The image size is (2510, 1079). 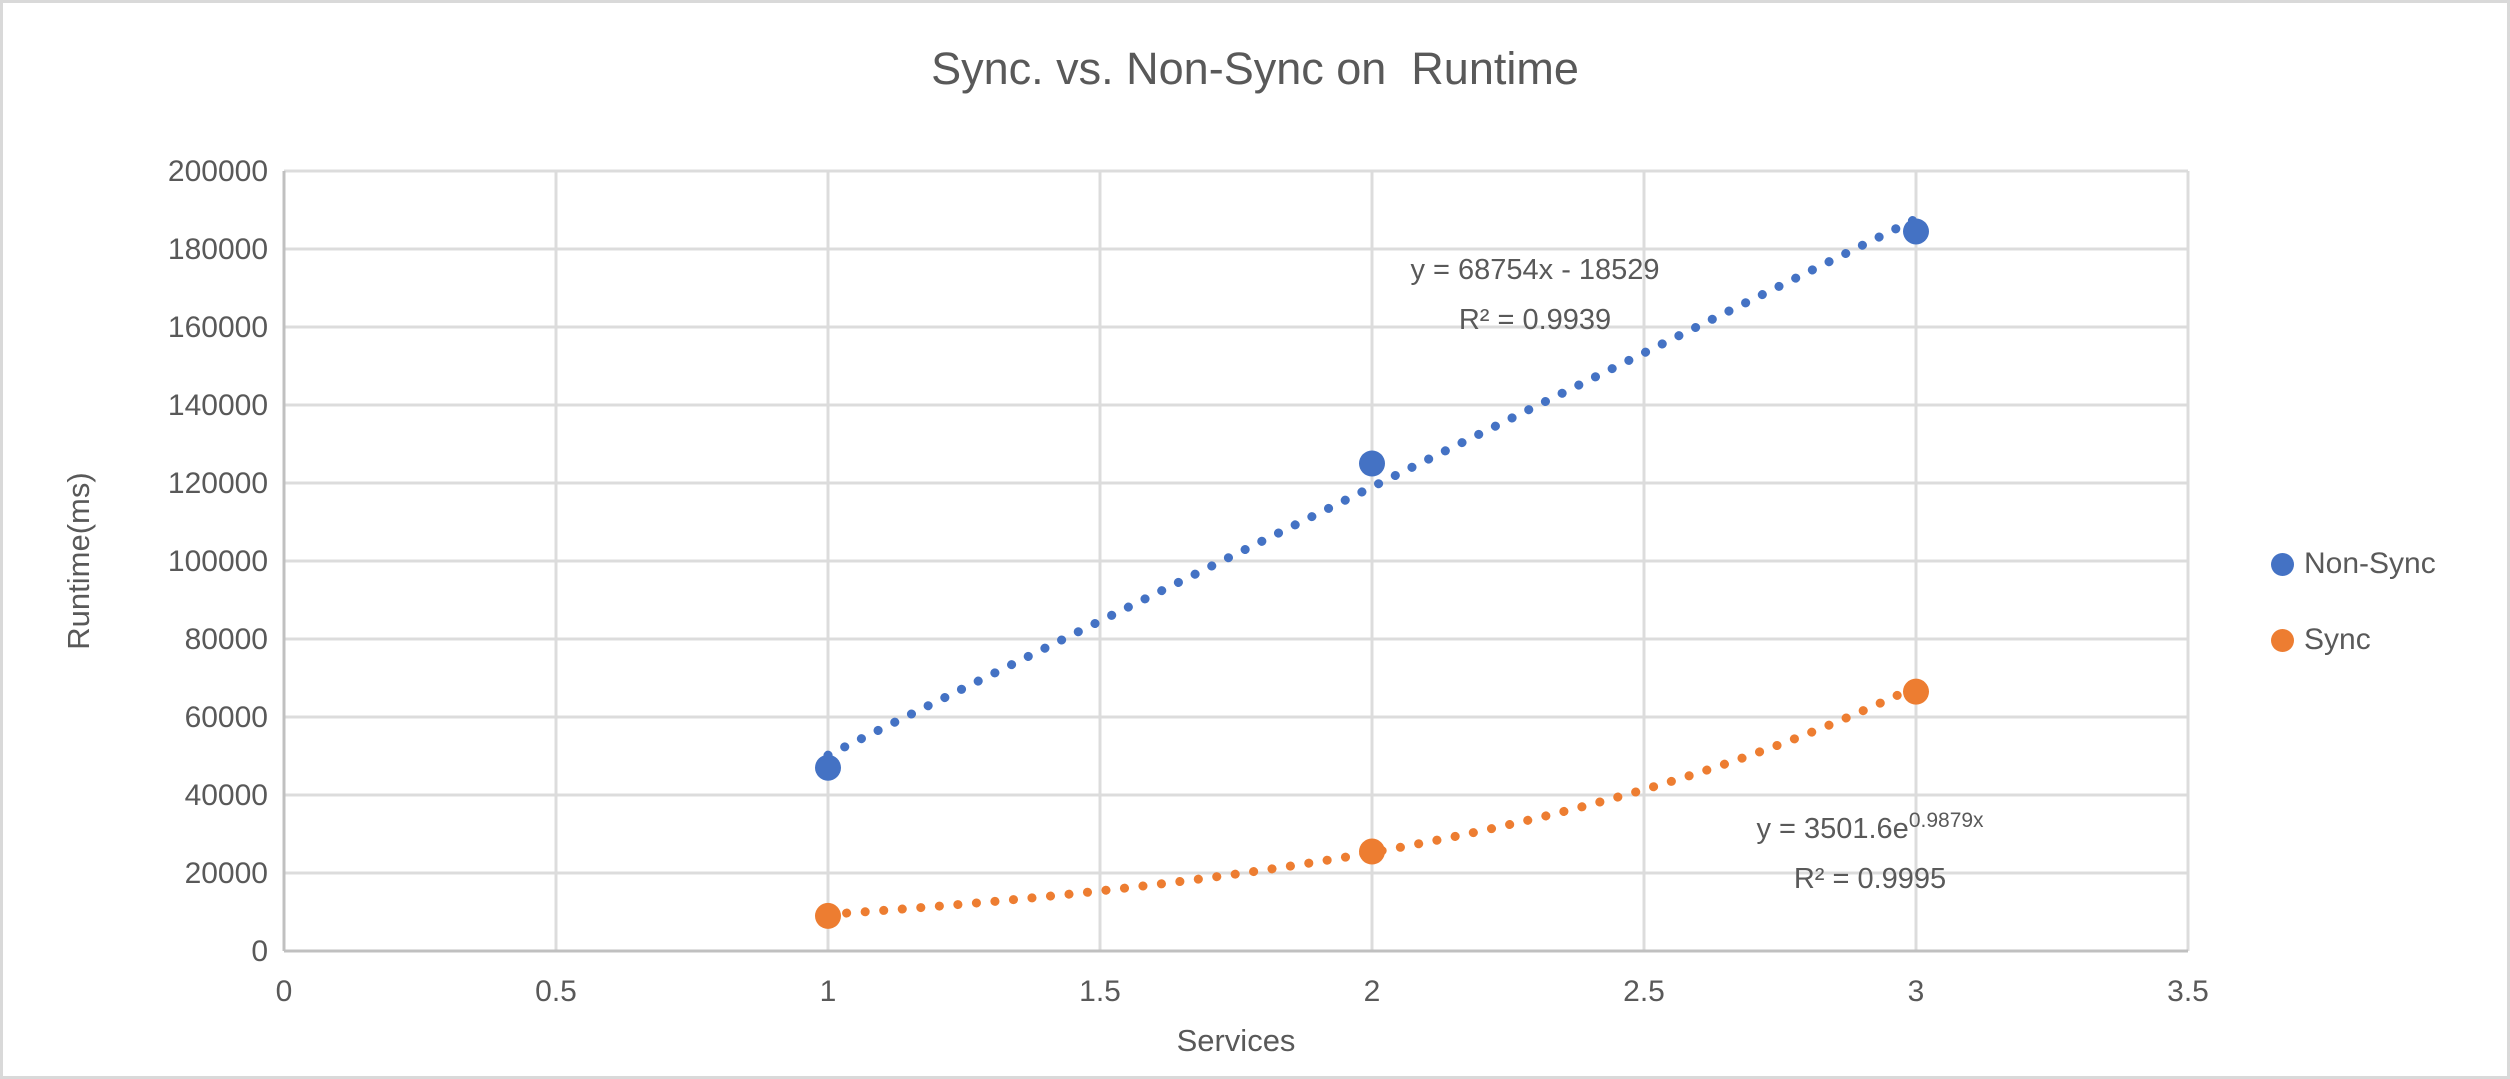 What do you see at coordinates (1916, 991) in the screenshot?
I see `x-tick-label: 3` at bounding box center [1916, 991].